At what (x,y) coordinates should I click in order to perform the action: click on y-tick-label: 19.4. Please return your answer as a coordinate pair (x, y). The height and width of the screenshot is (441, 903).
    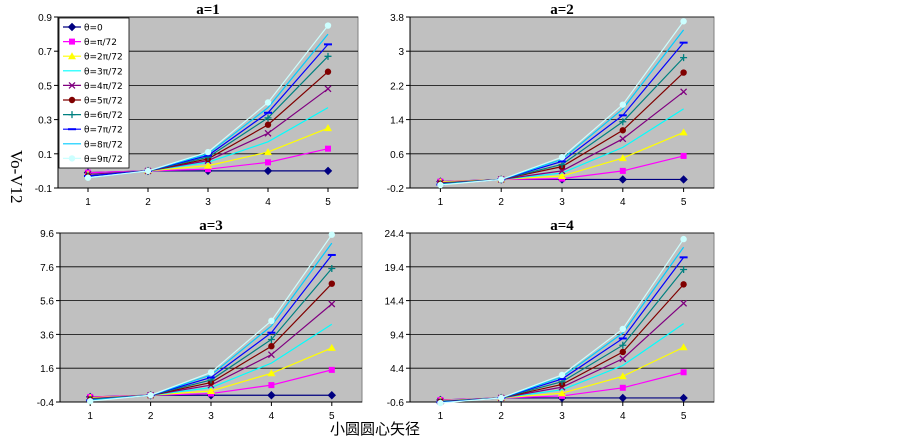
    Looking at the image, I should click on (395, 268).